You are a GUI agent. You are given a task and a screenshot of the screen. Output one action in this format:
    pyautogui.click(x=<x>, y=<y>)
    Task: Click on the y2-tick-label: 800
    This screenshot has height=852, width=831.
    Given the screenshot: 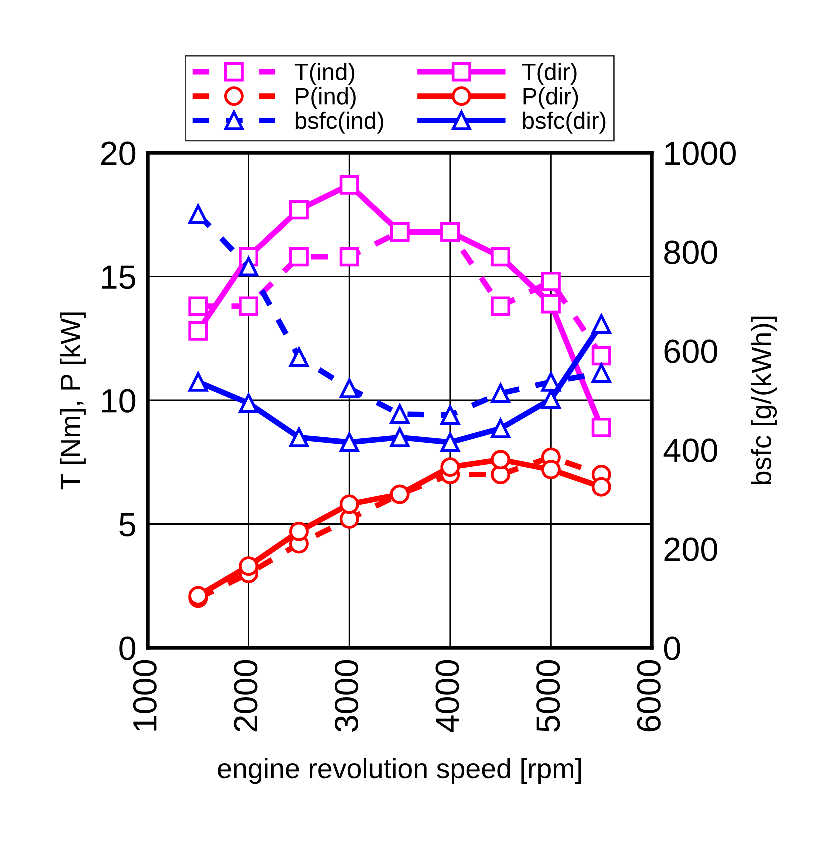 What is the action you would take?
    pyautogui.click(x=691, y=252)
    